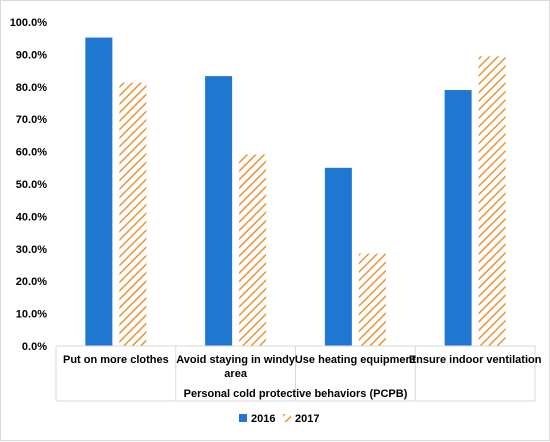  Describe the element at coordinates (263, 419) in the screenshot. I see `legend-label-2016: 2016` at that location.